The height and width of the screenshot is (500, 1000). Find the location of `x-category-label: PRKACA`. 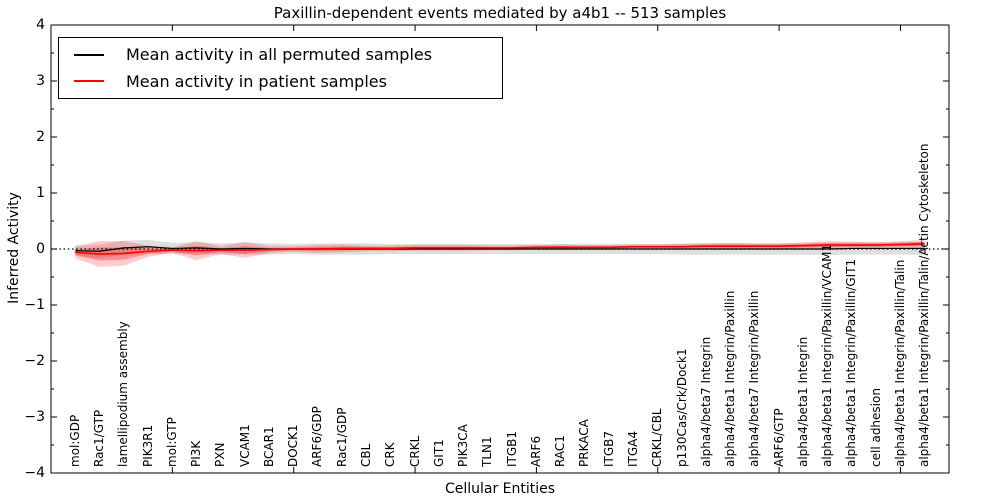

x-category-label: PRKACA is located at coordinates (584, 443).